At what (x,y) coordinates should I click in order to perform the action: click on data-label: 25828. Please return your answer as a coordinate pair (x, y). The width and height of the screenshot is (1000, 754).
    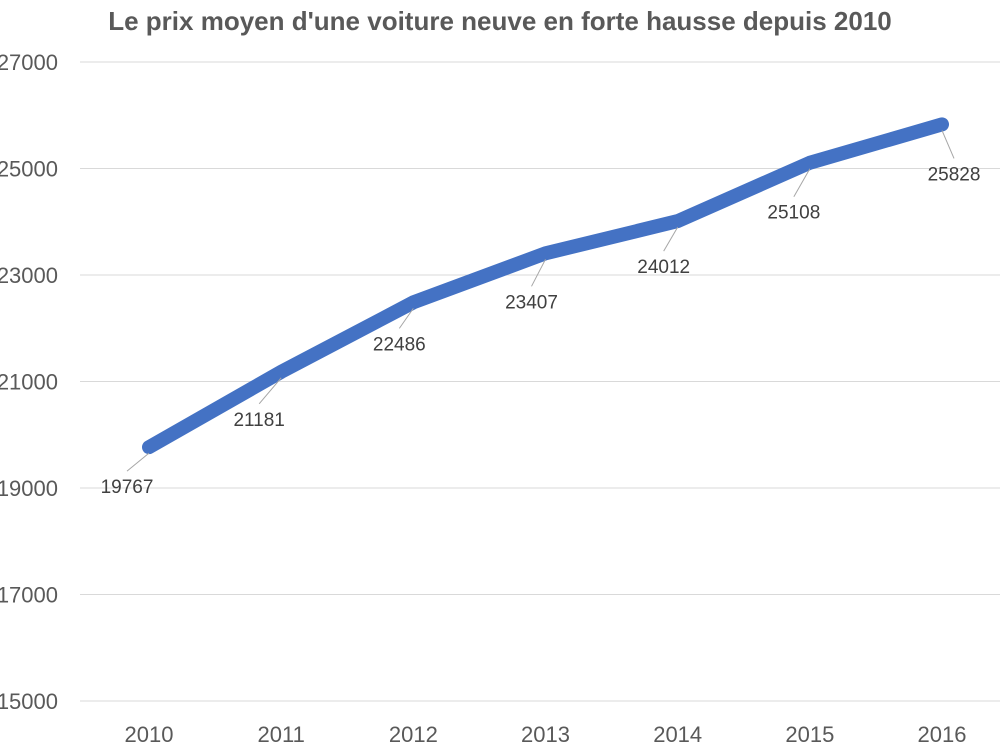
    Looking at the image, I should click on (954, 174).